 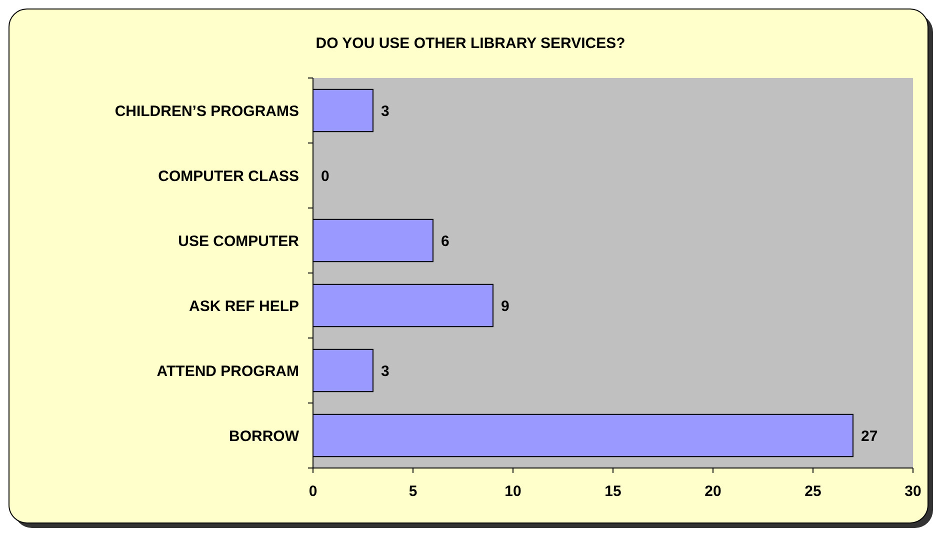 What do you see at coordinates (228, 176) in the screenshot?
I see `y-tick-label: COMPUTER CLASS` at bounding box center [228, 176].